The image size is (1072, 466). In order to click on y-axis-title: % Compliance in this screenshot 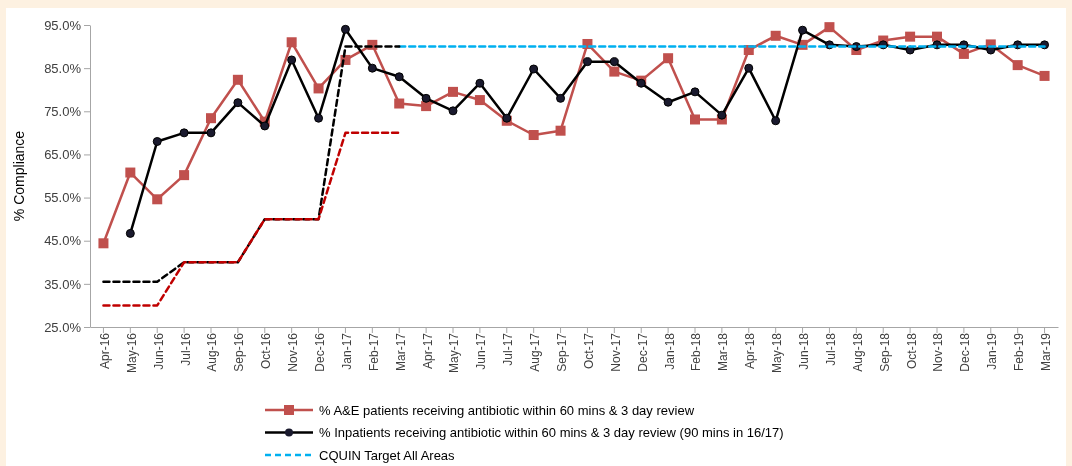, I will do `click(19, 176)`.